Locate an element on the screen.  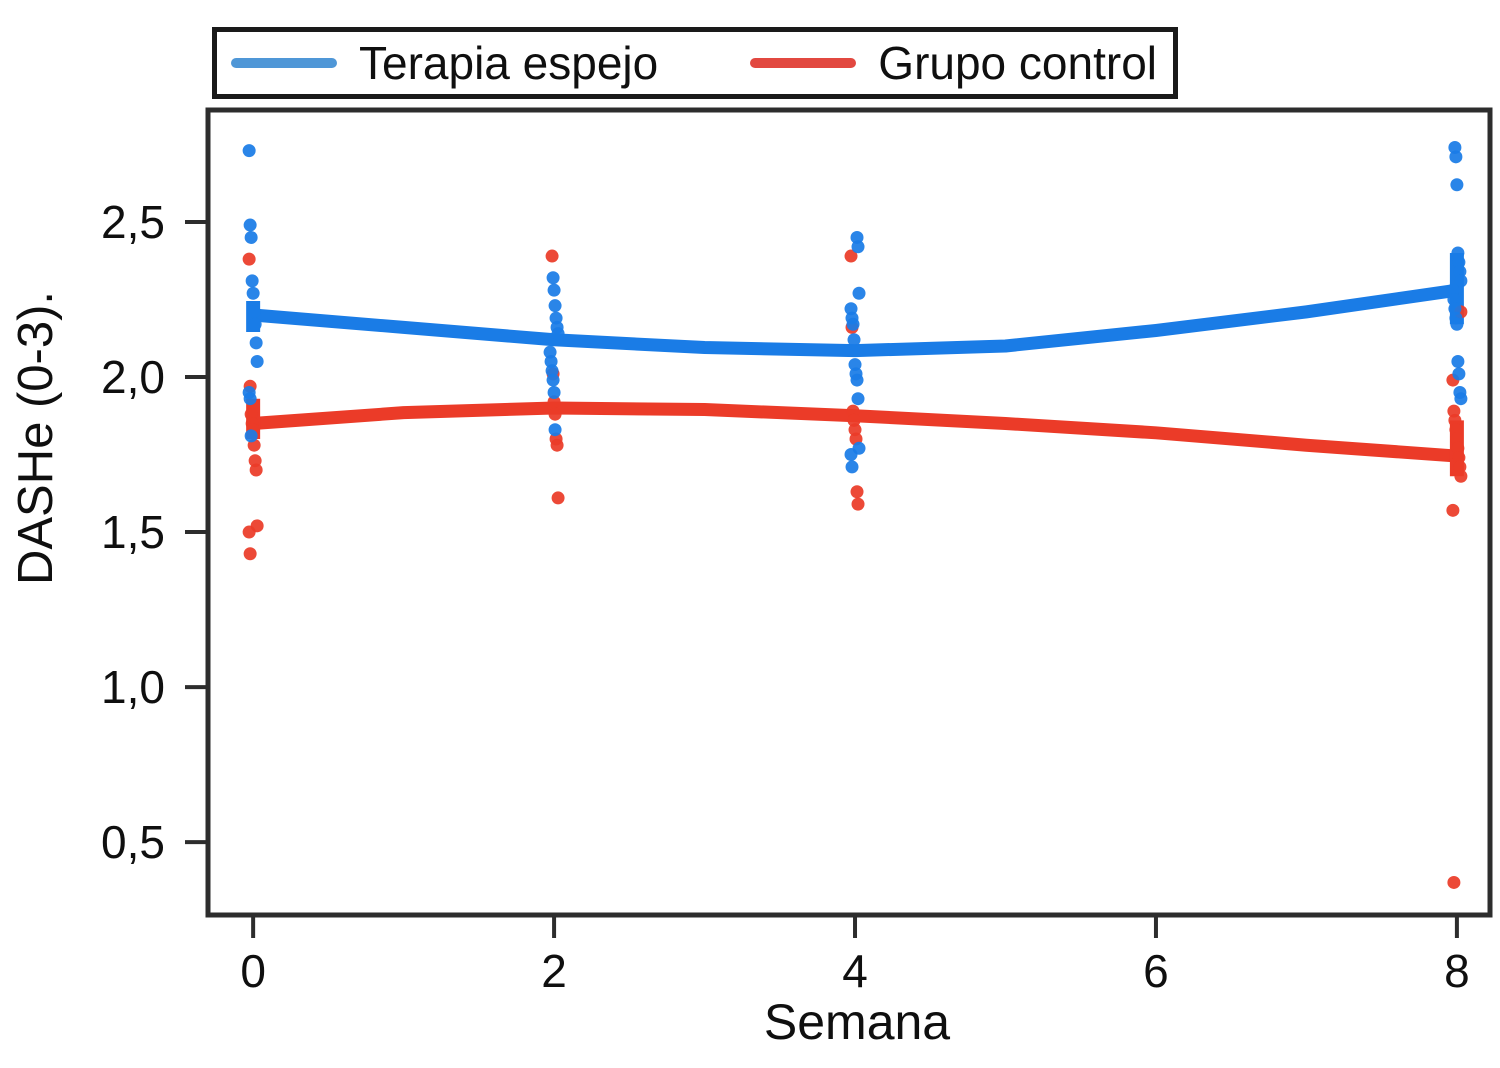
legend-item-grupo-control: Grupo control is located at coordinates (953, 63).